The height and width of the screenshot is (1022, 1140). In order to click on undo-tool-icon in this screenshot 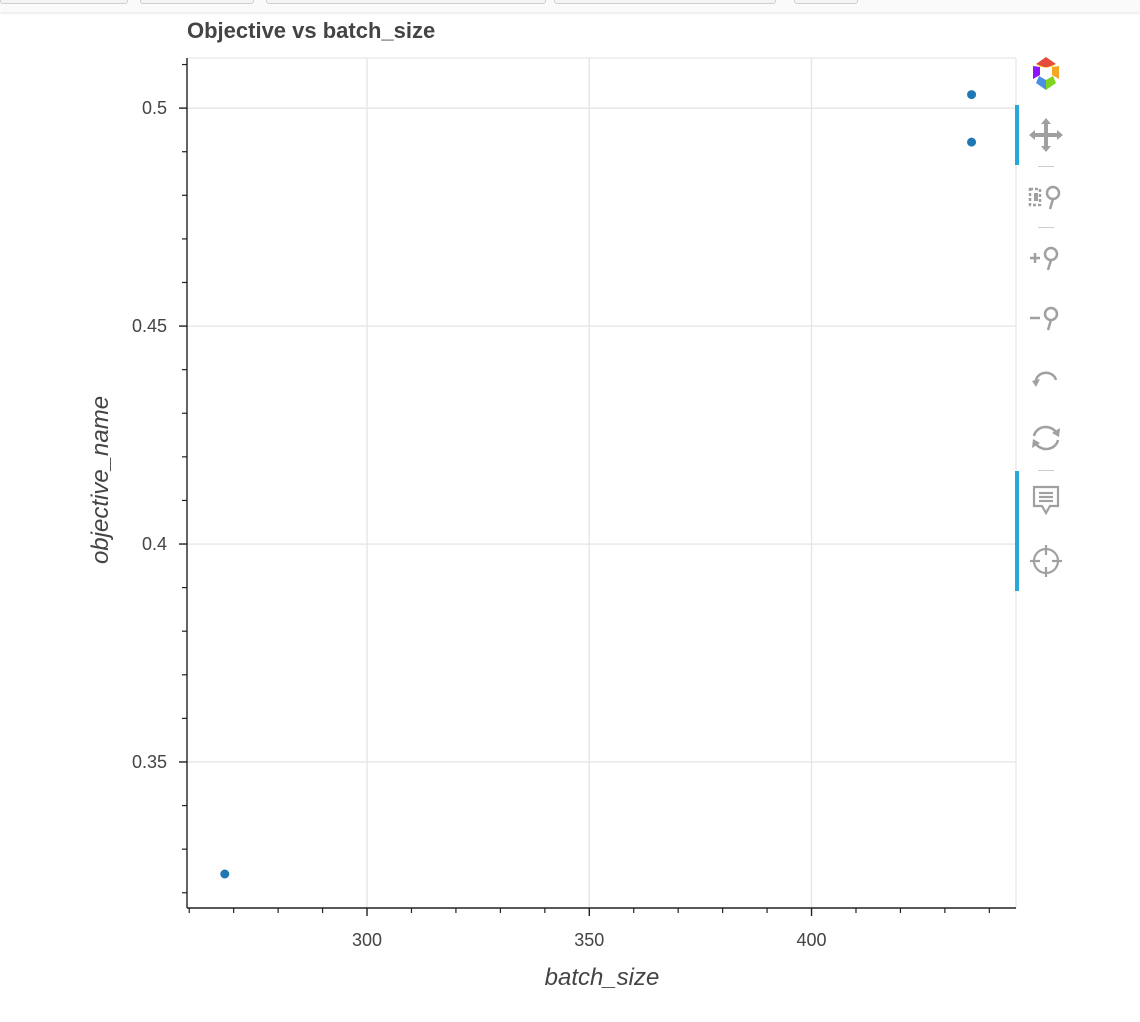, I will do `click(1045, 379)`.